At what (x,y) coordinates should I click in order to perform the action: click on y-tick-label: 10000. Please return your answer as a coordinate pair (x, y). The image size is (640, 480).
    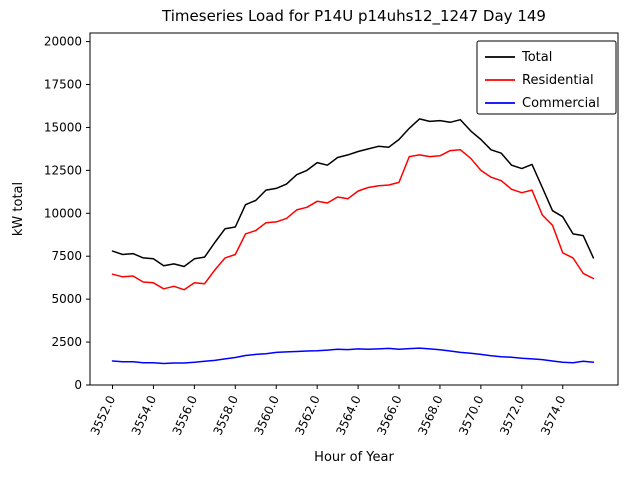
    Looking at the image, I should click on (63, 213).